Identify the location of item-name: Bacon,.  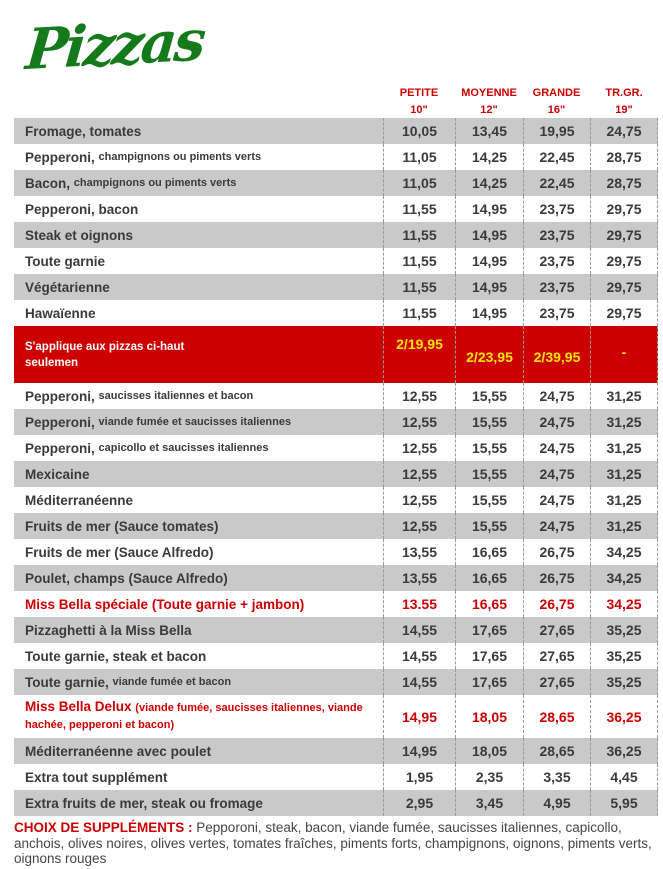
(49, 183).